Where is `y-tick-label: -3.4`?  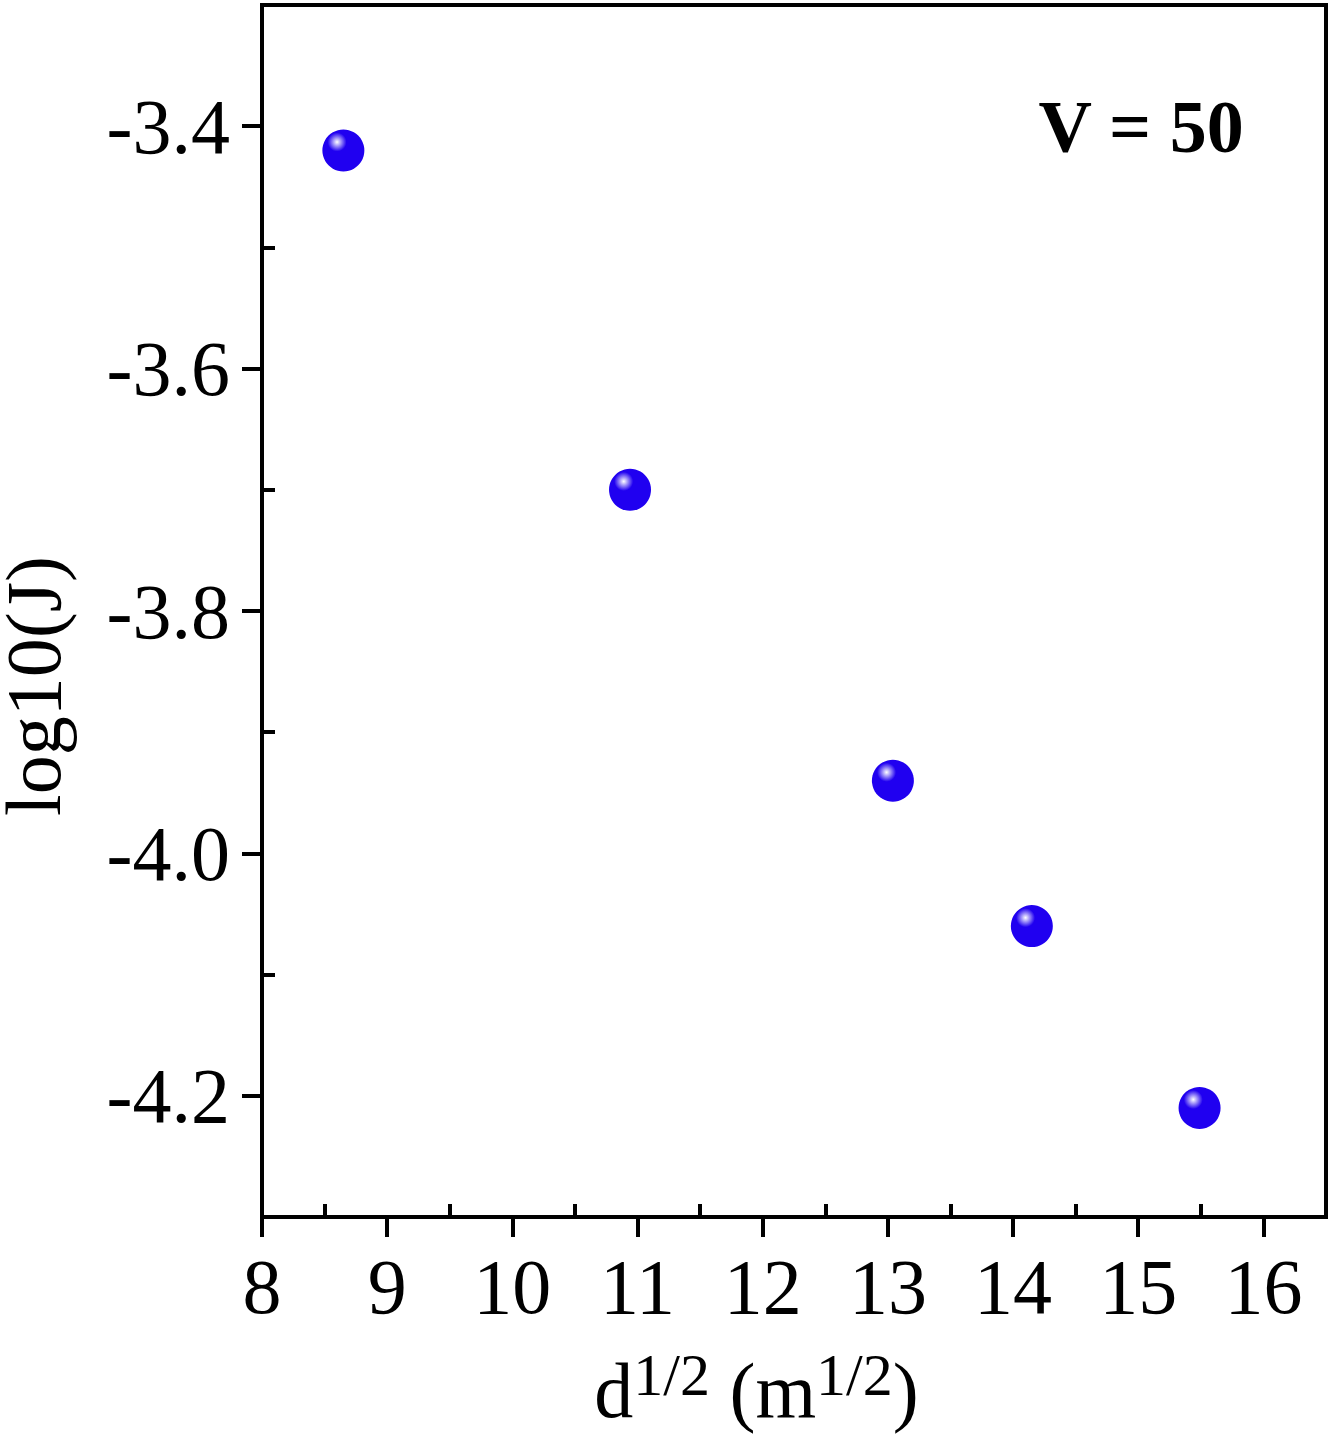 y-tick-label: -3.4 is located at coordinates (168, 126).